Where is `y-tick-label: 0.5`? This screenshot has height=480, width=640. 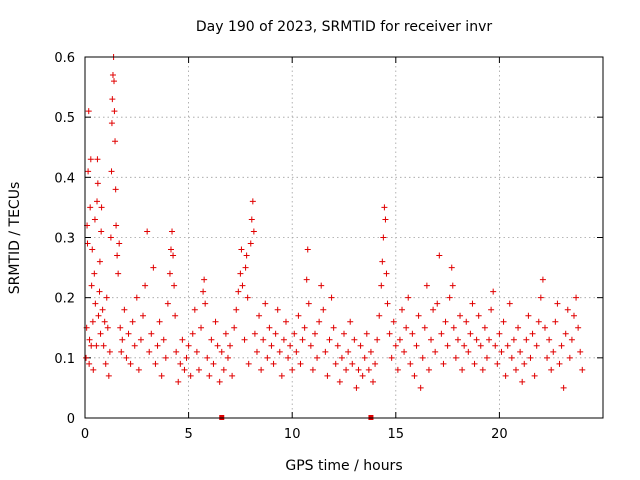 y-tick-label: 0.5 is located at coordinates (64, 118).